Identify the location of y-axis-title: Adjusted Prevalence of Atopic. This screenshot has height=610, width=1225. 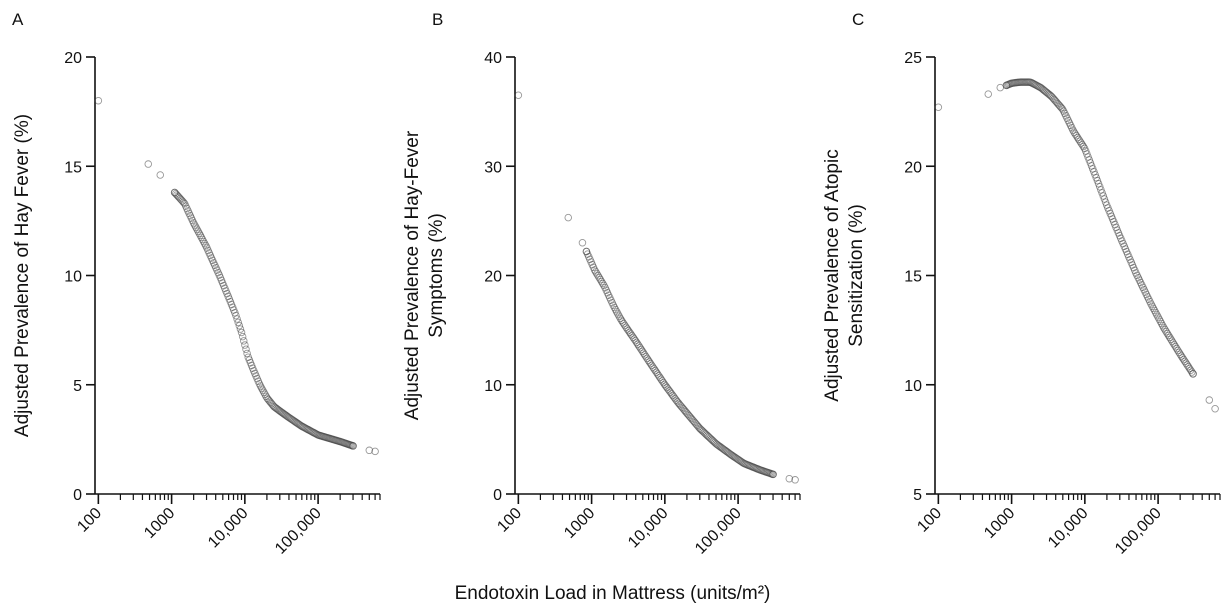
(832, 275).